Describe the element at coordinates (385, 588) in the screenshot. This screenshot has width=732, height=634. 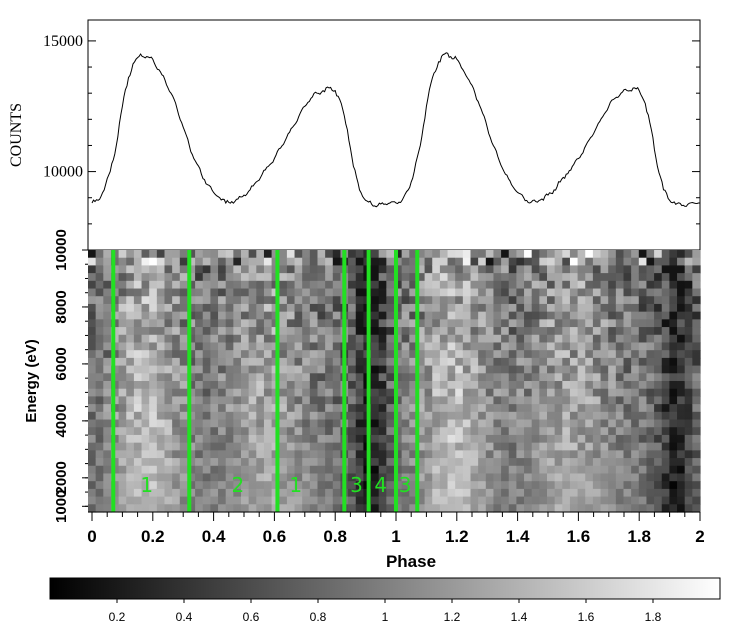
I see `colorbar-gradient` at that location.